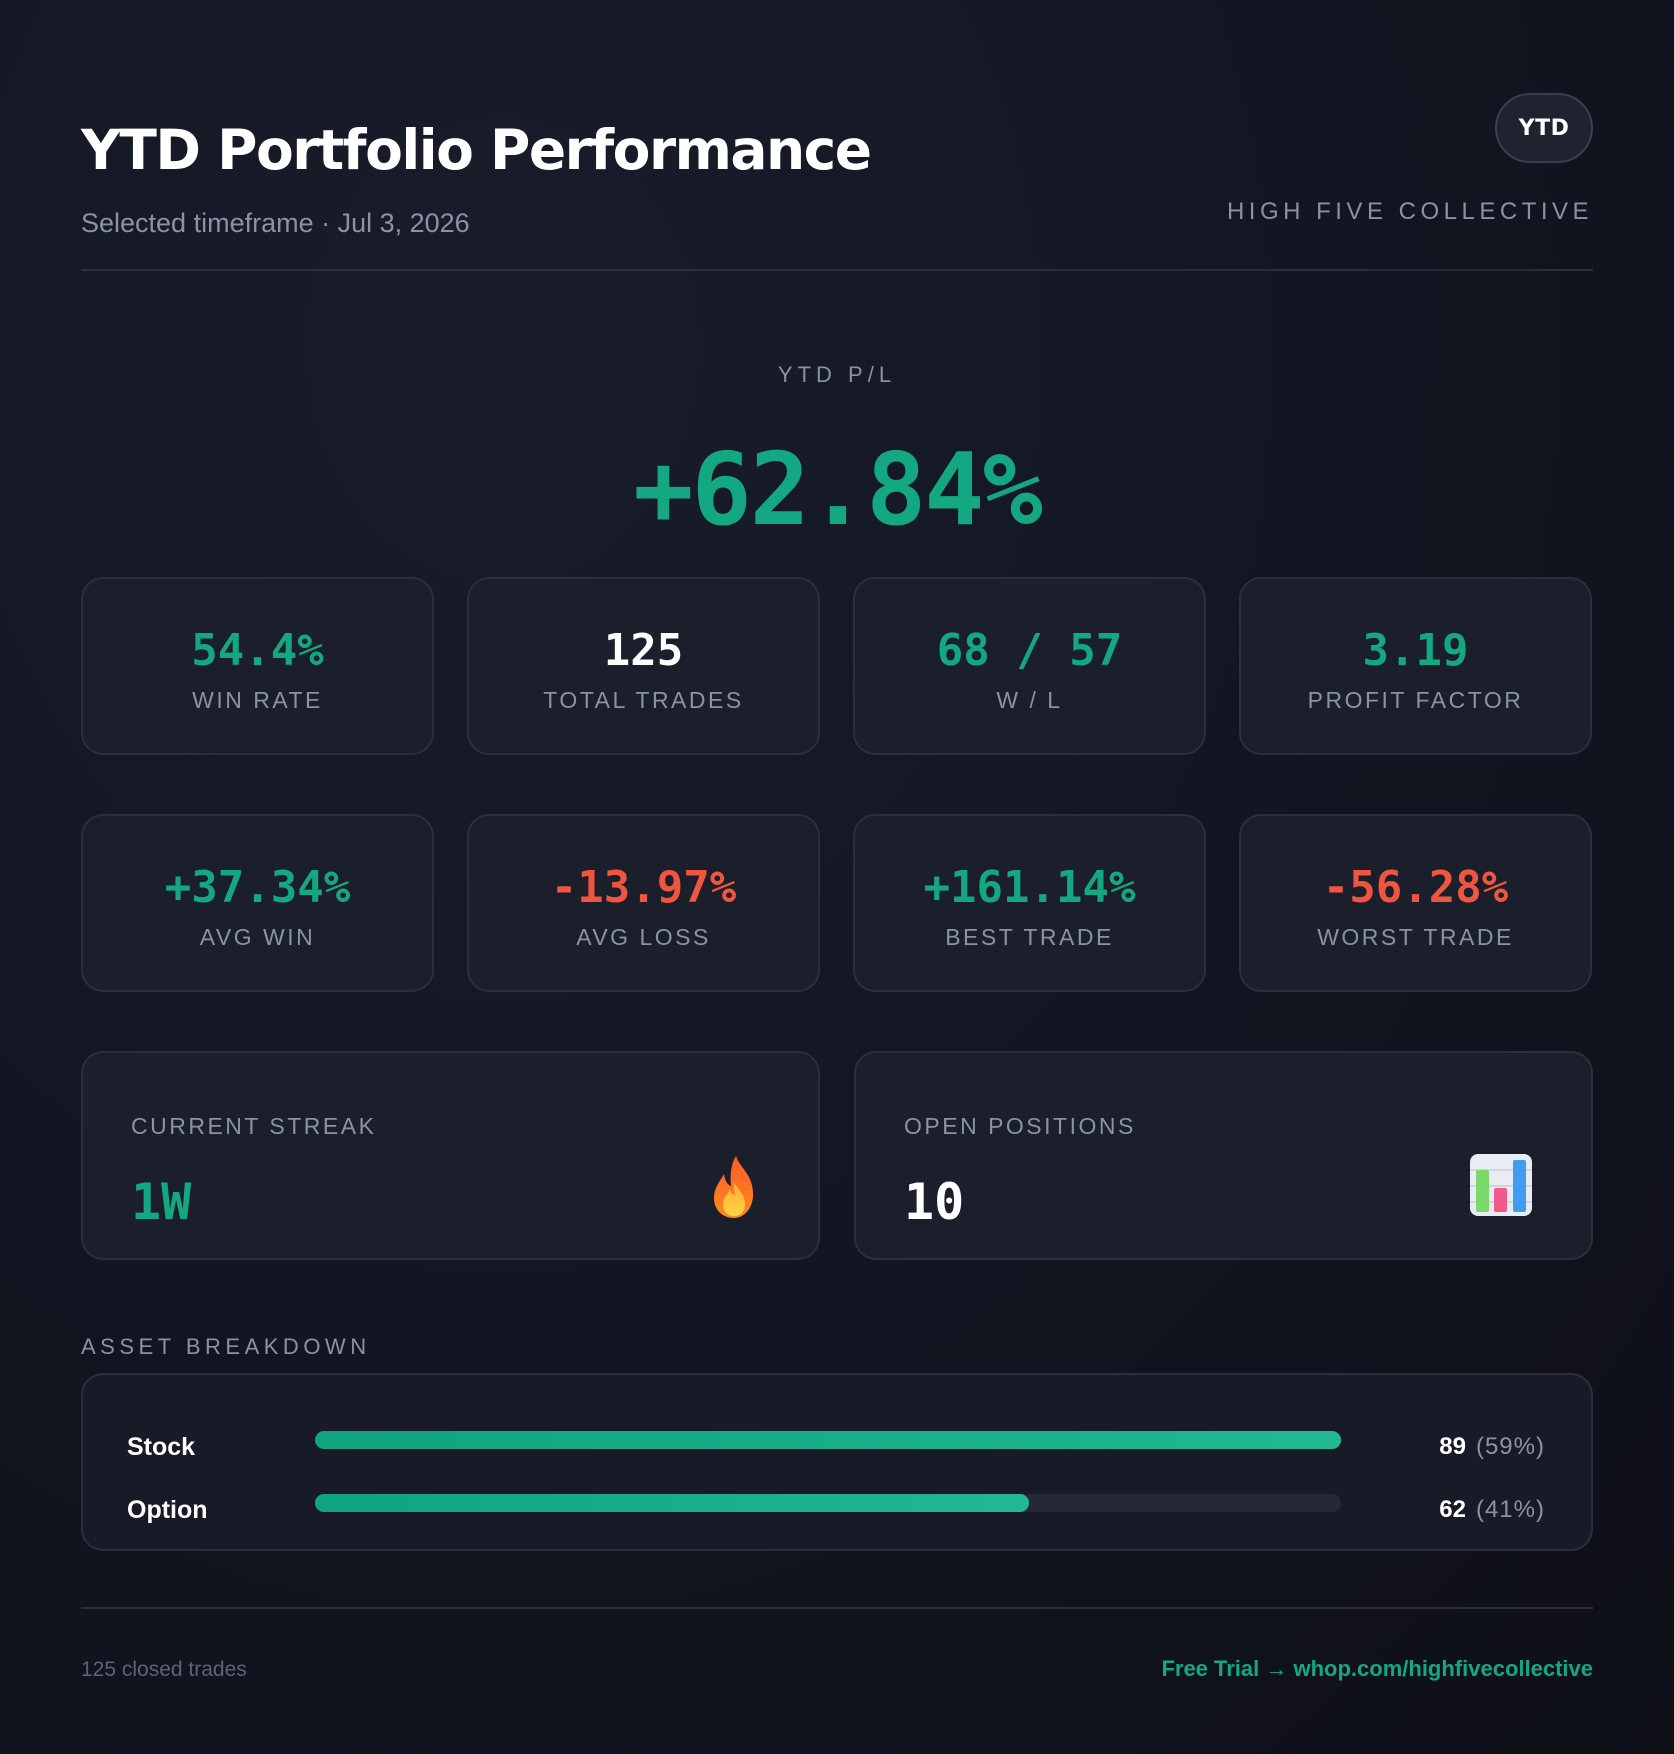 This screenshot has height=1754, width=1674. Describe the element at coordinates (643, 887) in the screenshot. I see `stat-value: -13.97%` at that location.